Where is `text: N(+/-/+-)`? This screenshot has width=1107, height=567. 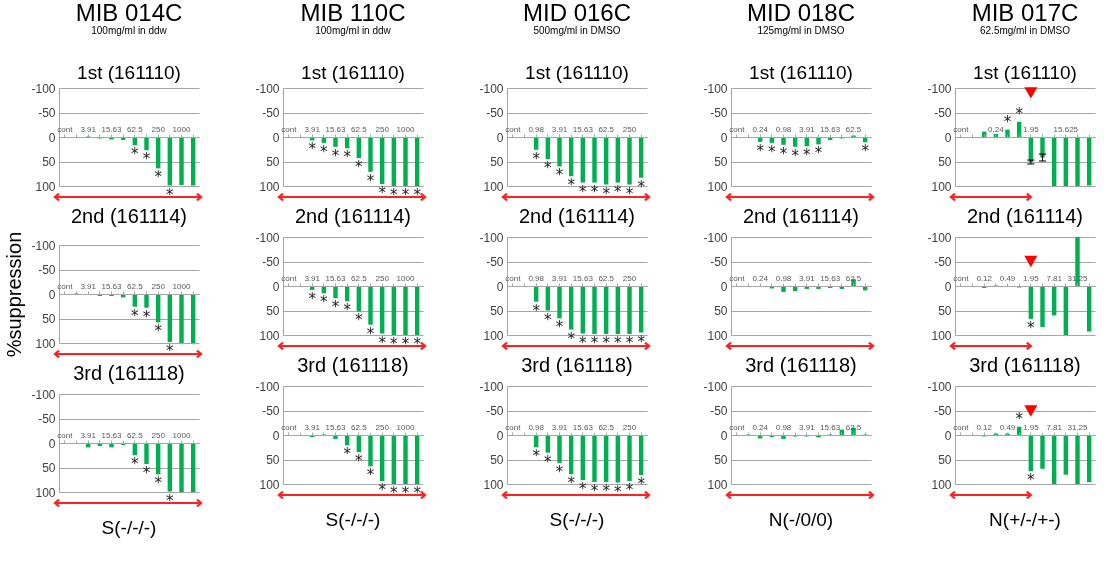
text: N(+/-/+-) is located at coordinates (1025, 519).